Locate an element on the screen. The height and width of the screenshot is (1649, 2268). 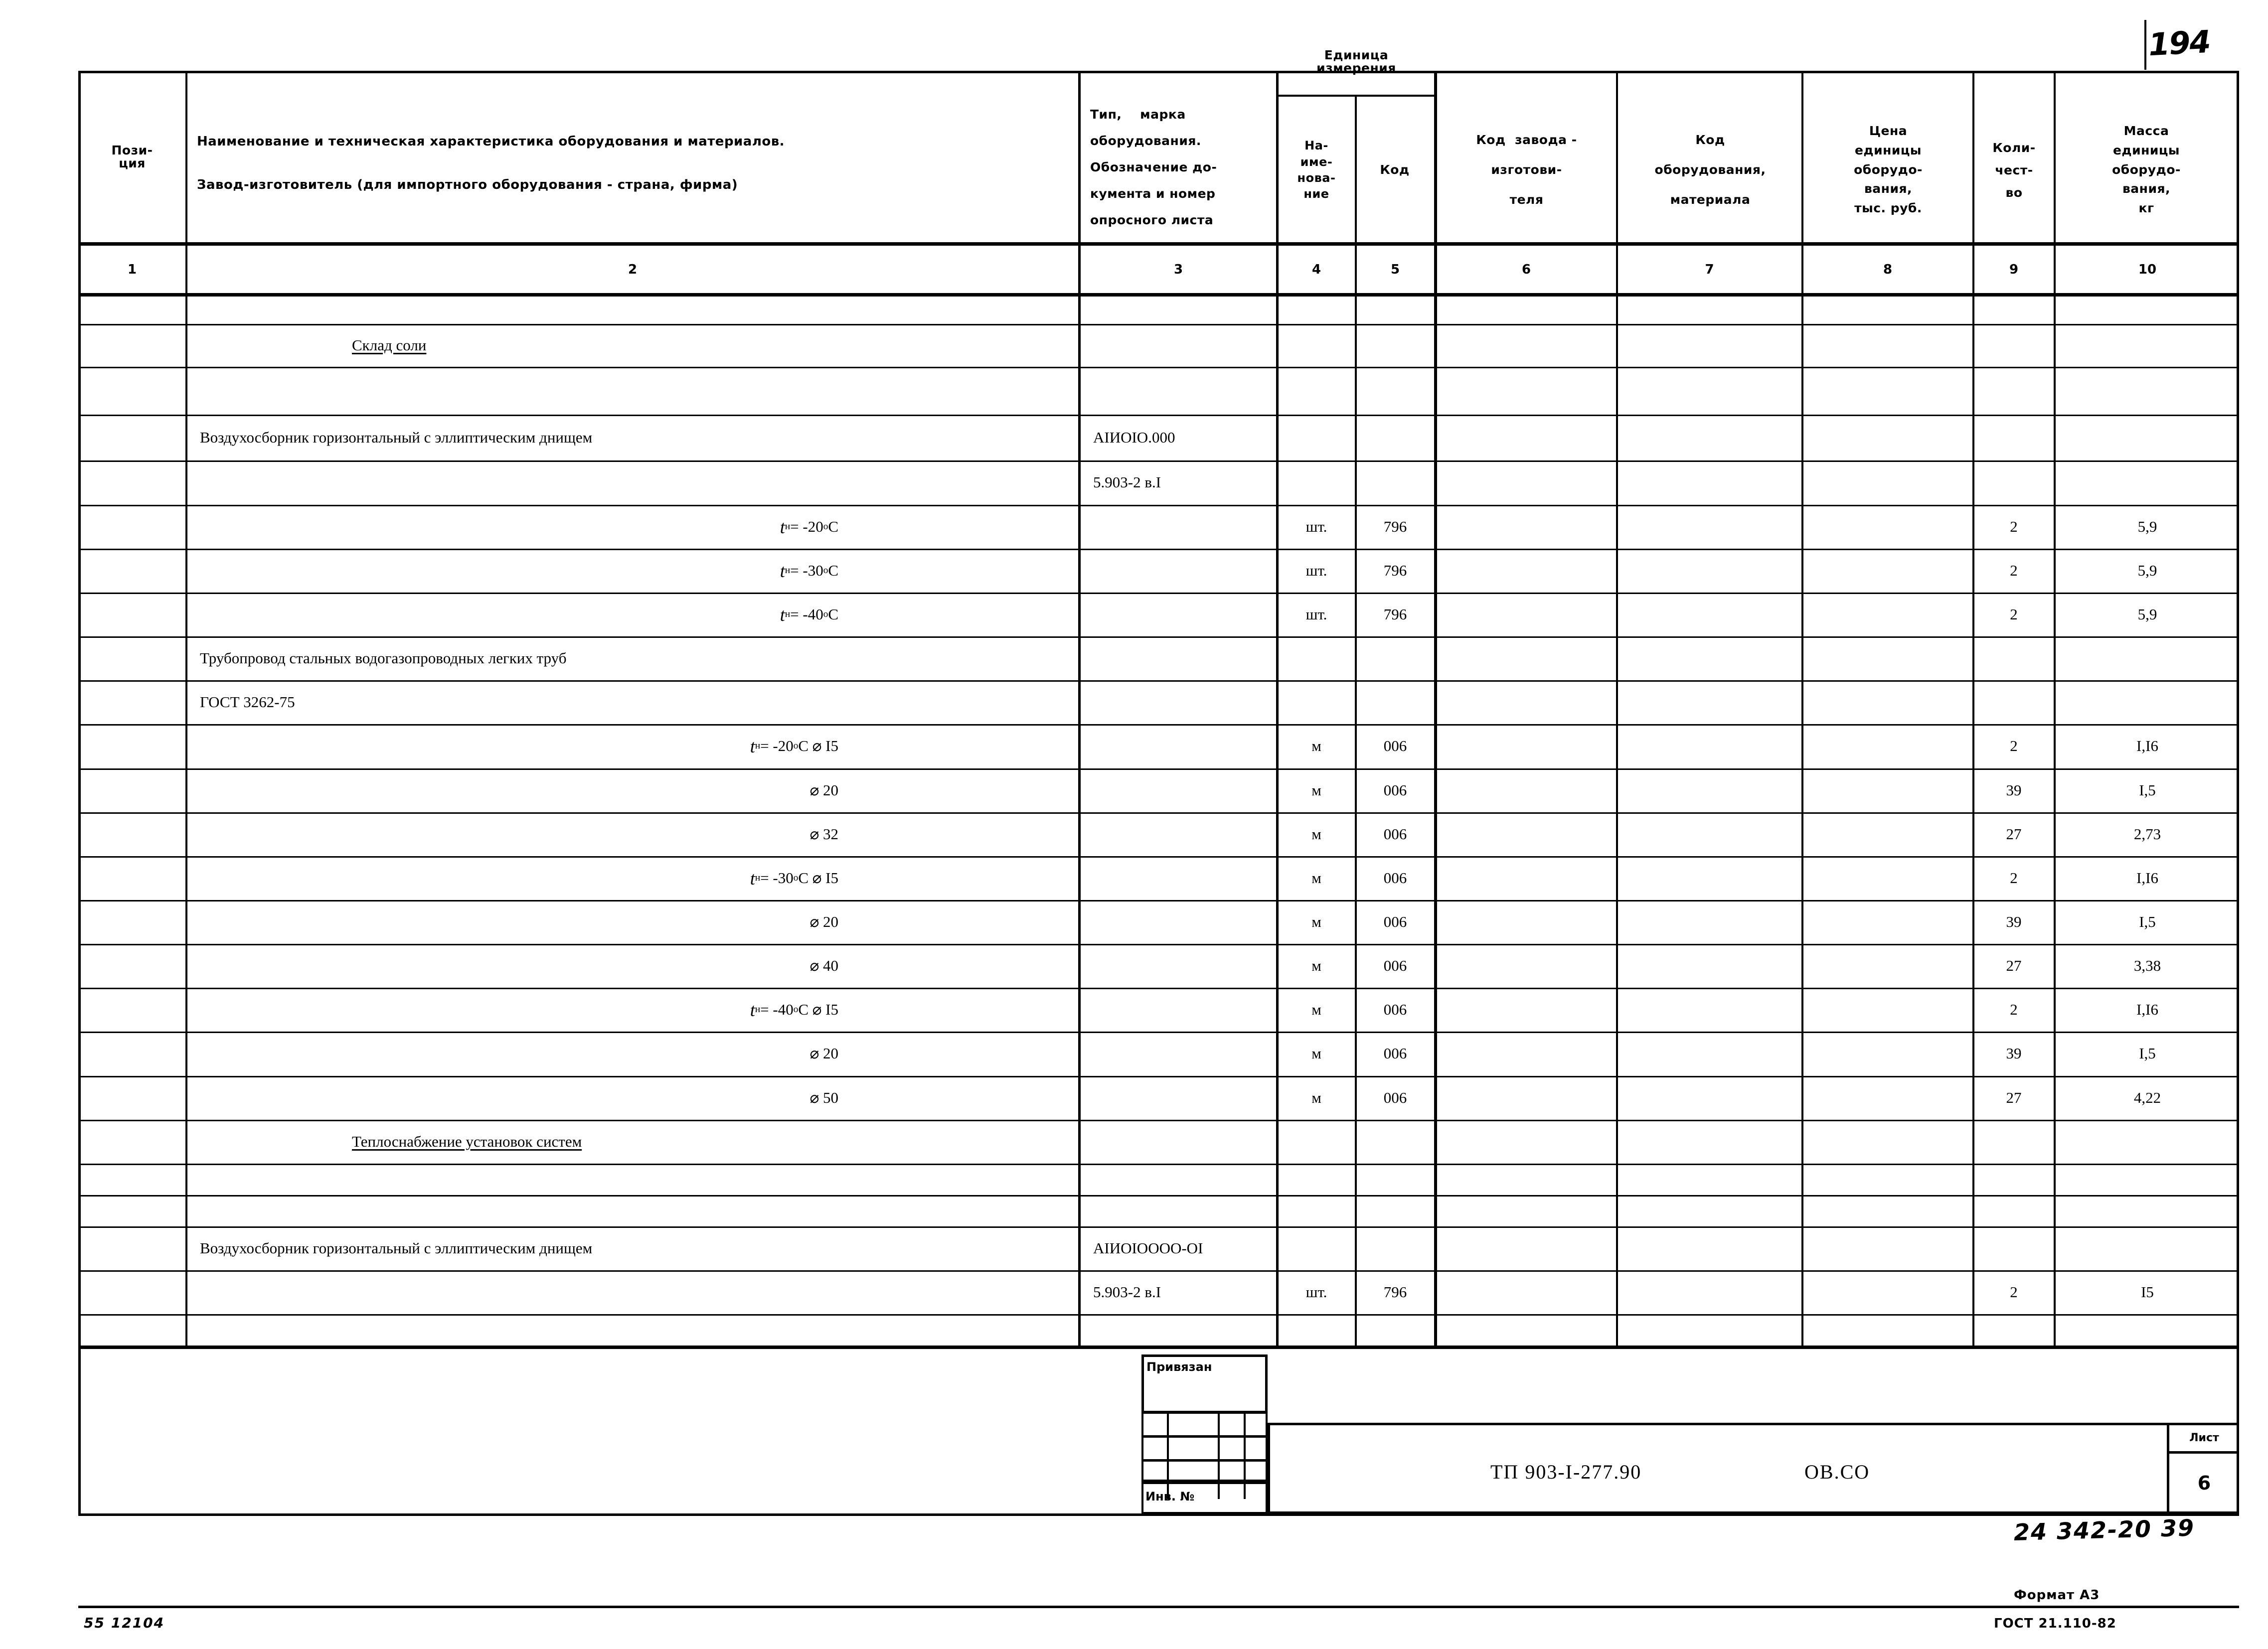
colnum-9: 9 is located at coordinates (2014, 269).